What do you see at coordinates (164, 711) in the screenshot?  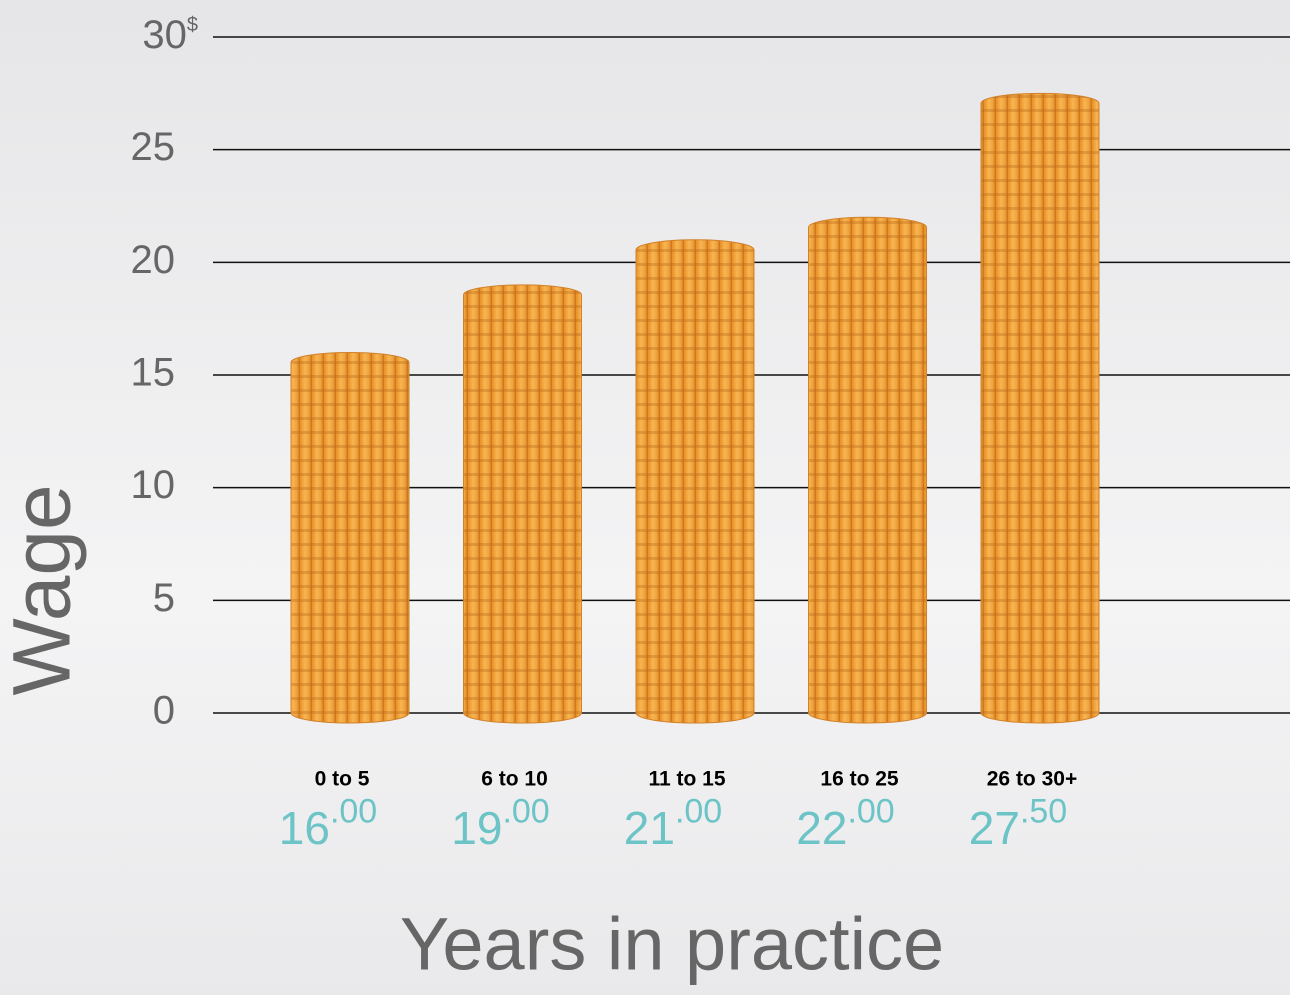 I see `y-tick-label: 0` at bounding box center [164, 711].